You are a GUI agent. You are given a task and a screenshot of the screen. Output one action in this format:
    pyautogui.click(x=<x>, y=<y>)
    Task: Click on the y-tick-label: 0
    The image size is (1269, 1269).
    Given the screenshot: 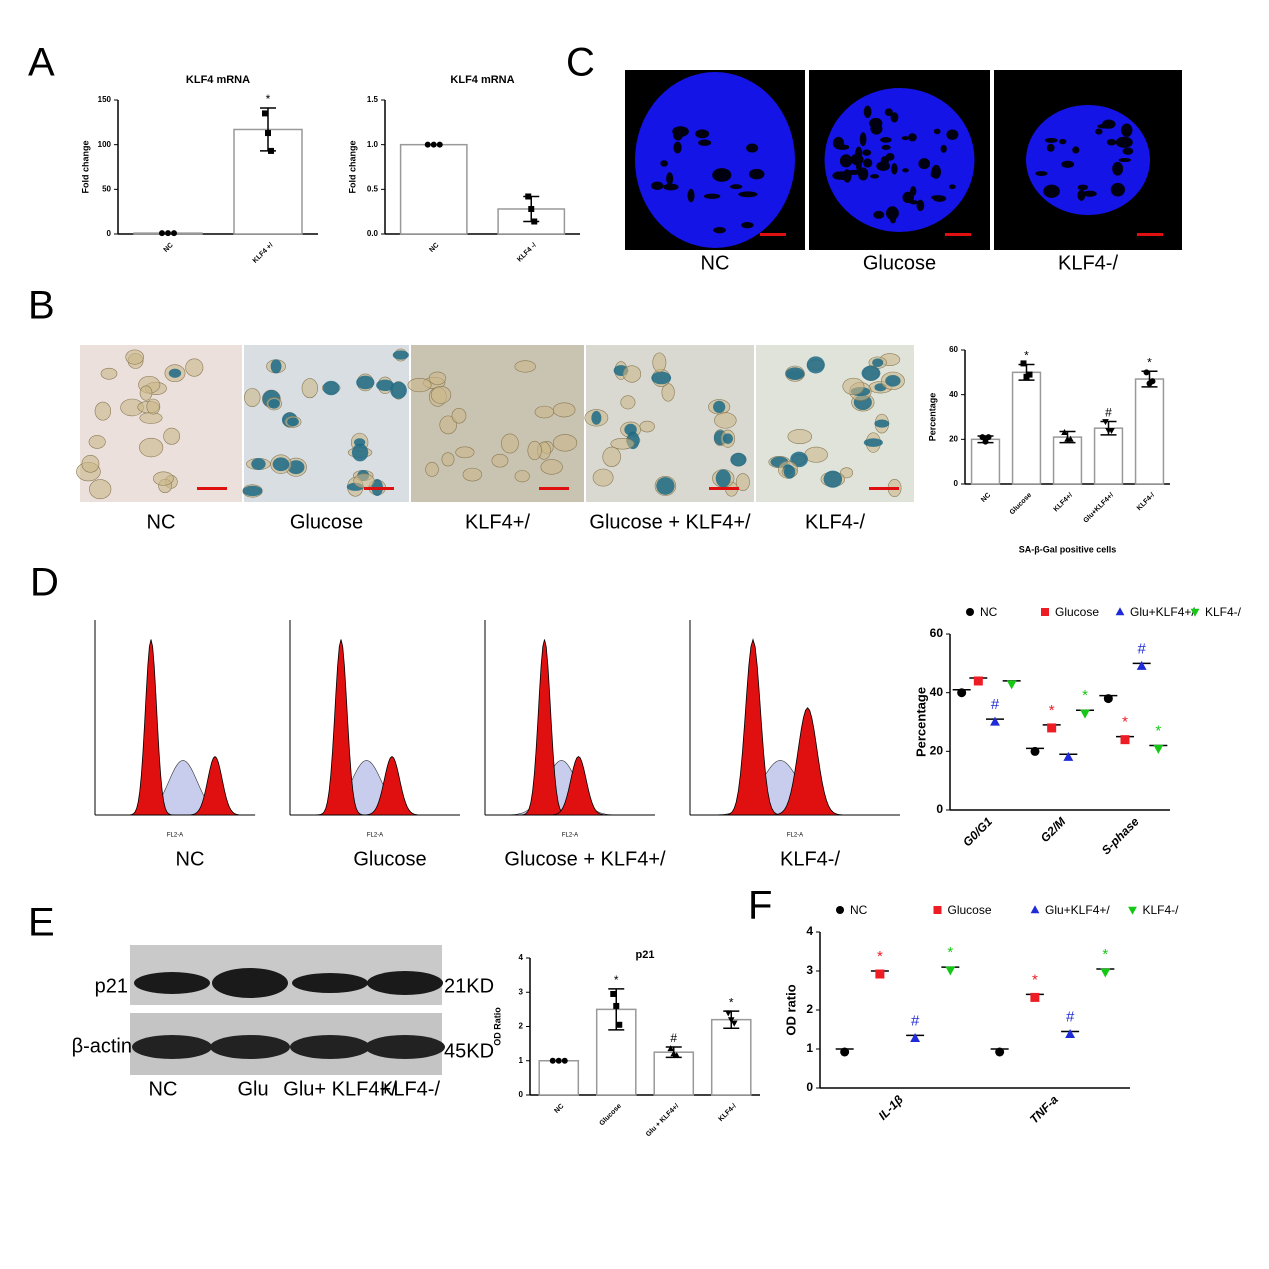 What is the action you would take?
    pyautogui.click(x=956, y=483)
    